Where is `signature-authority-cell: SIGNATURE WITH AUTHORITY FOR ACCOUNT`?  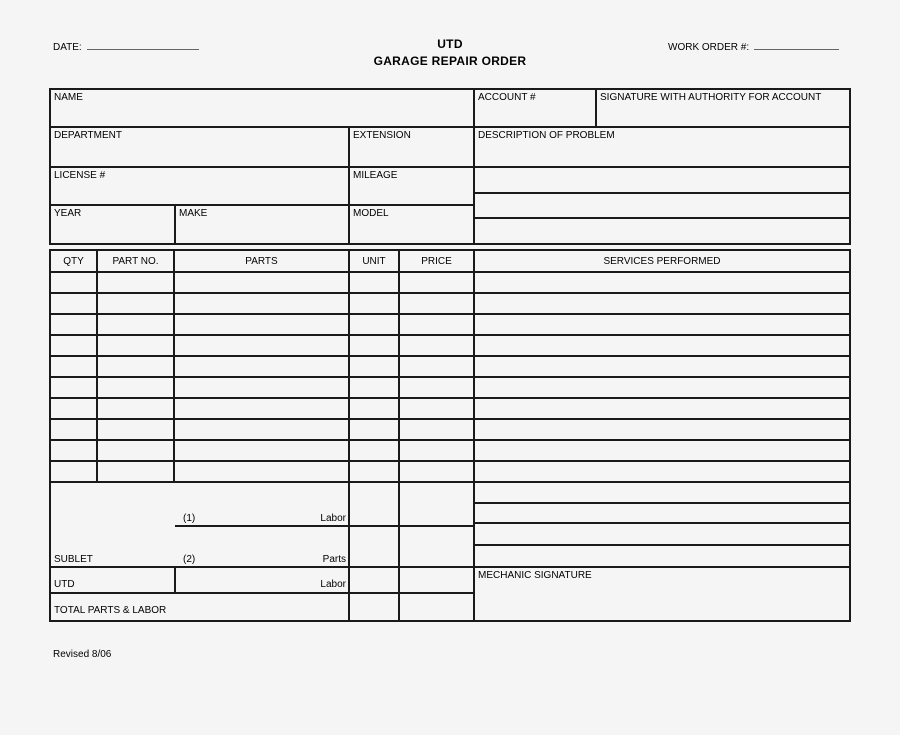 signature-authority-cell: SIGNATURE WITH AUTHORITY FOR ACCOUNT is located at coordinates (723, 108).